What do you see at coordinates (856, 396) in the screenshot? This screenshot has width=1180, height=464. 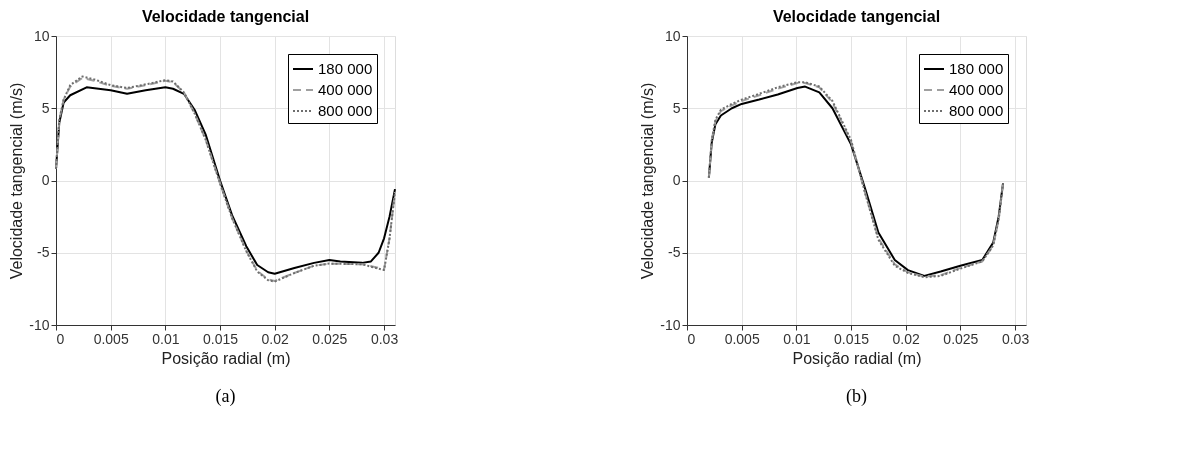 I see `text: (b)` at bounding box center [856, 396].